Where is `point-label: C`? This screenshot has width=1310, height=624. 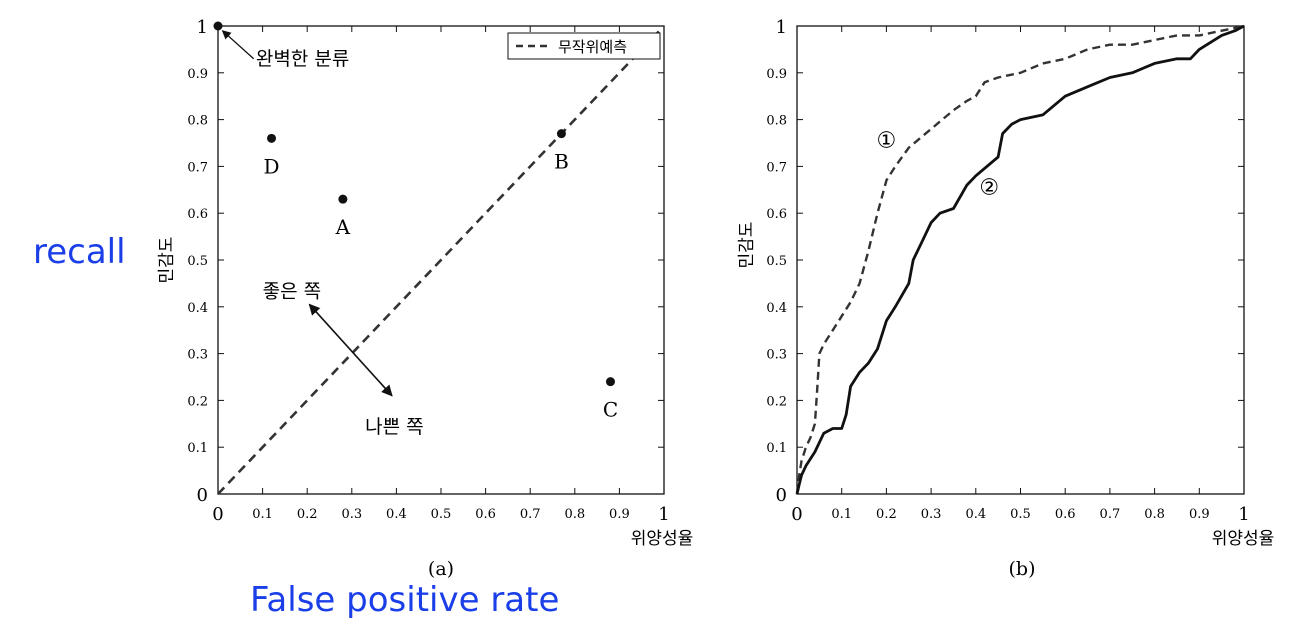 point-label: C is located at coordinates (610, 410).